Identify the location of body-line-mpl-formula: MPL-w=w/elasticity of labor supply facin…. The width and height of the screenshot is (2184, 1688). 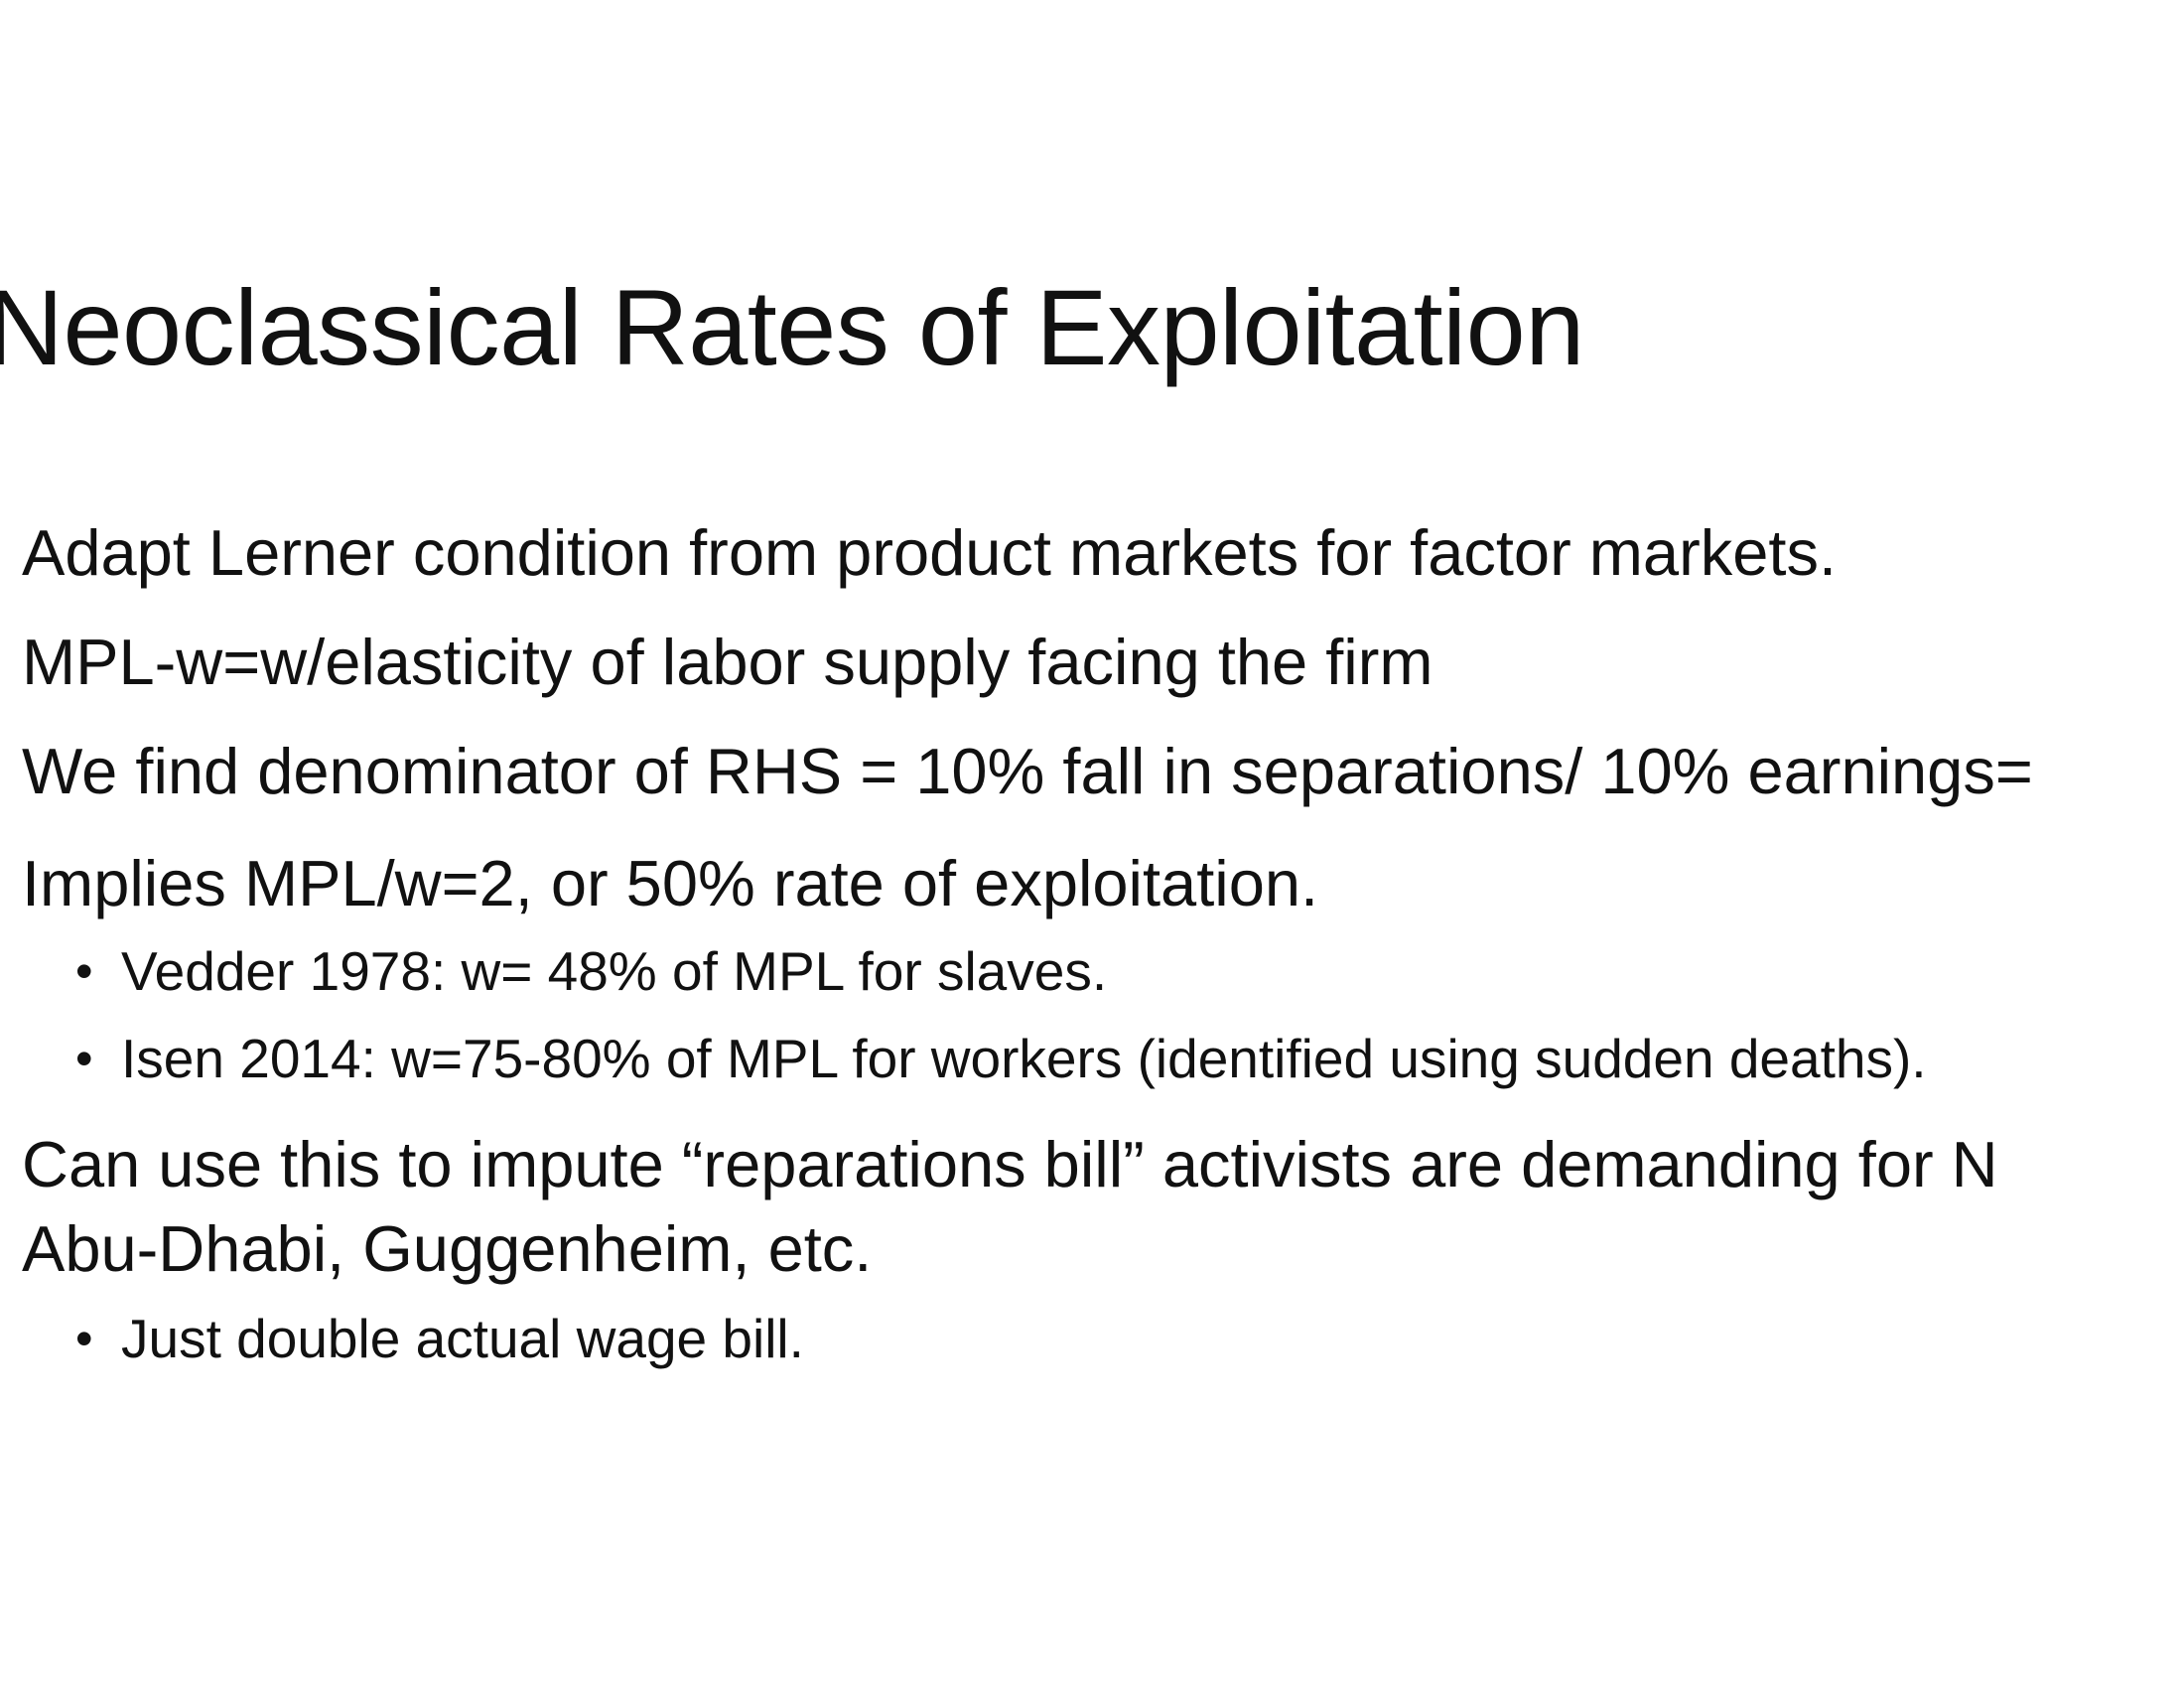
(727, 662).